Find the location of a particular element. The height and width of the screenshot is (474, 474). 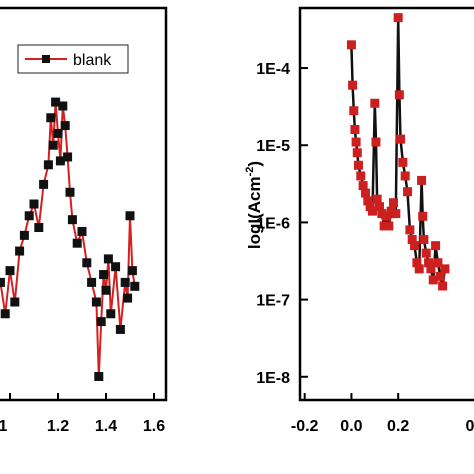

y-tick-label: 1E-5 is located at coordinates (273, 146).